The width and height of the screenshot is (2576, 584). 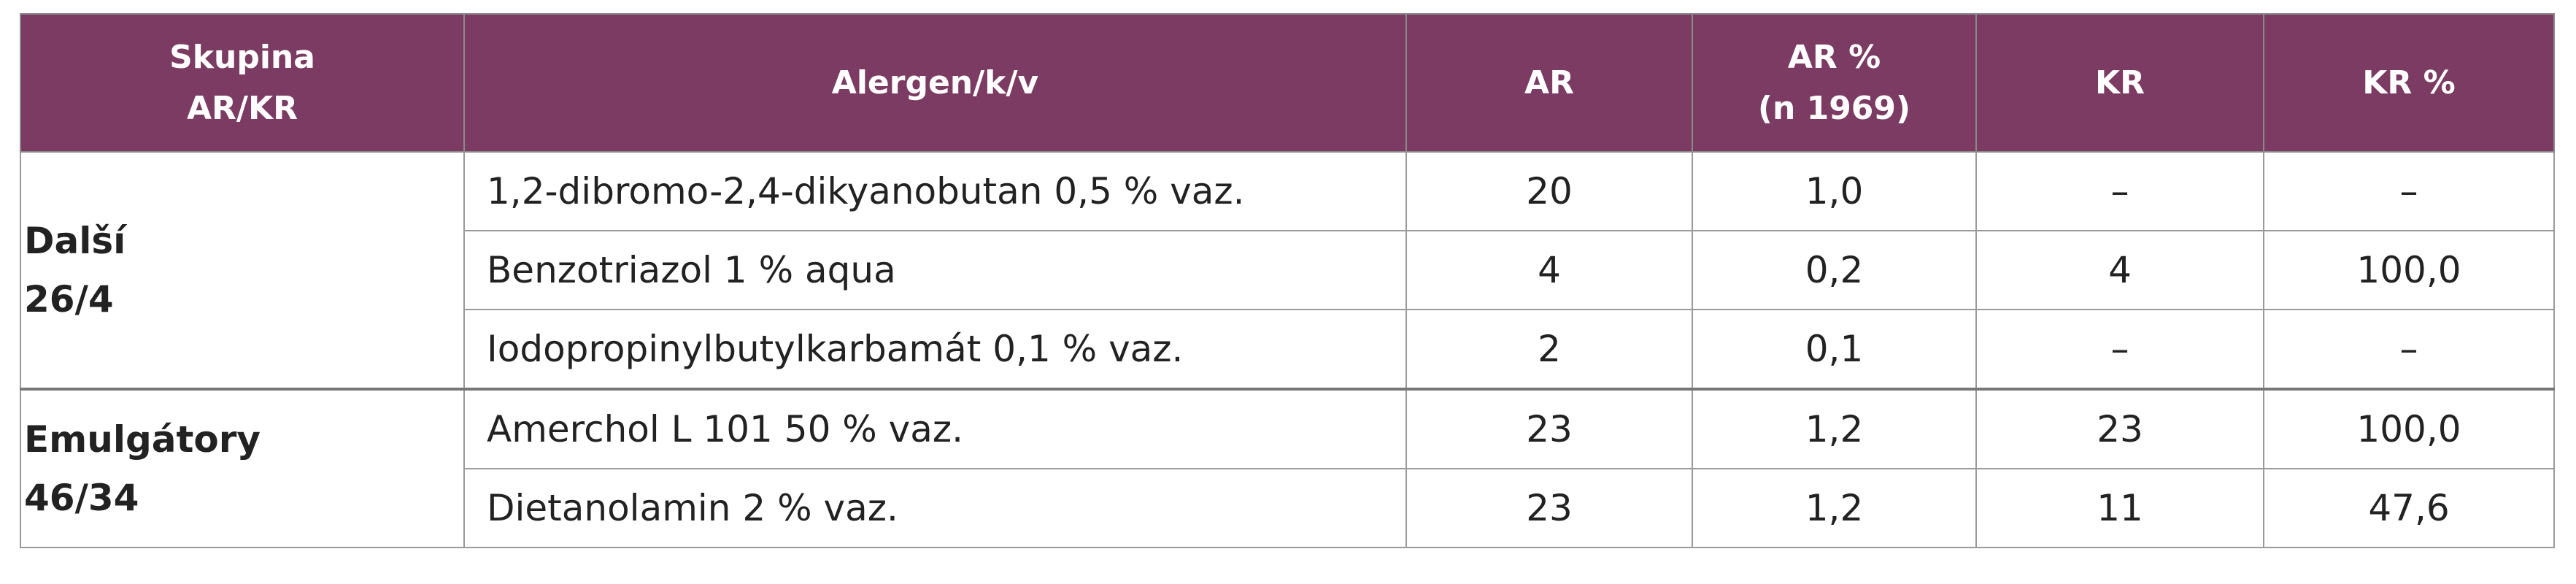 What do you see at coordinates (1835, 191) in the screenshot?
I see `value-cell: 1,0` at bounding box center [1835, 191].